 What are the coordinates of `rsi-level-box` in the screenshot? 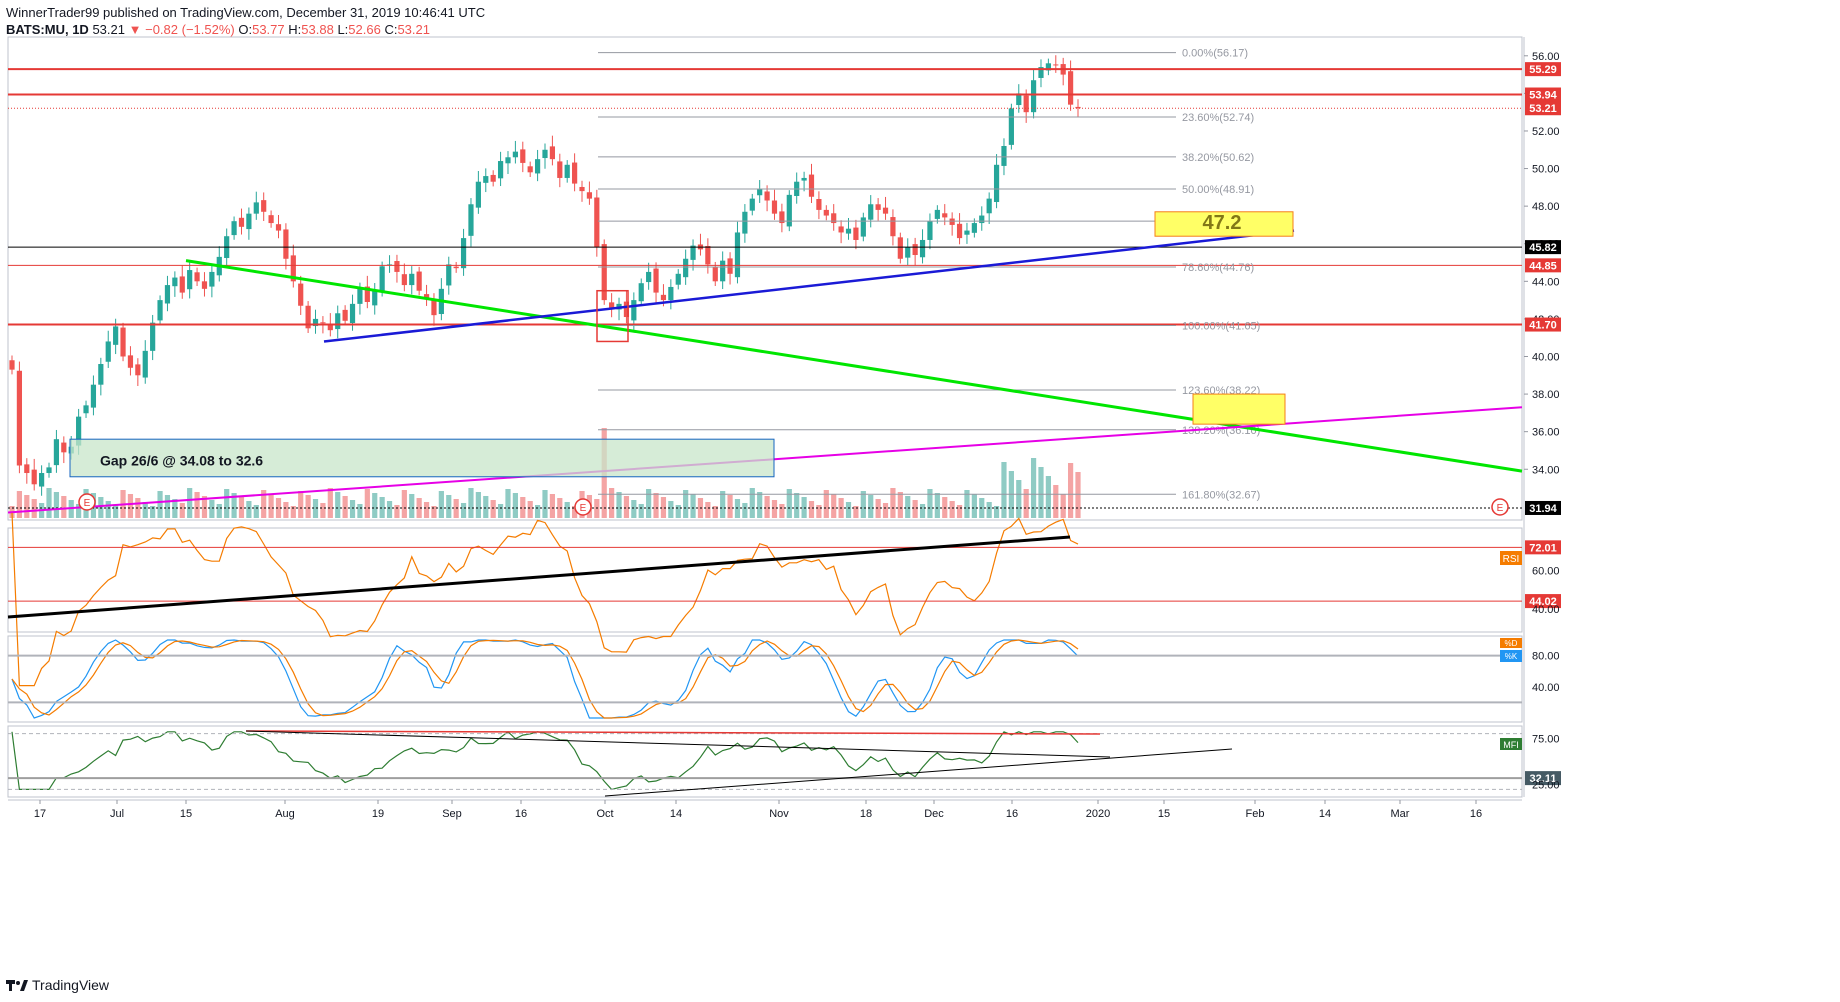 It's located at (1543, 547).